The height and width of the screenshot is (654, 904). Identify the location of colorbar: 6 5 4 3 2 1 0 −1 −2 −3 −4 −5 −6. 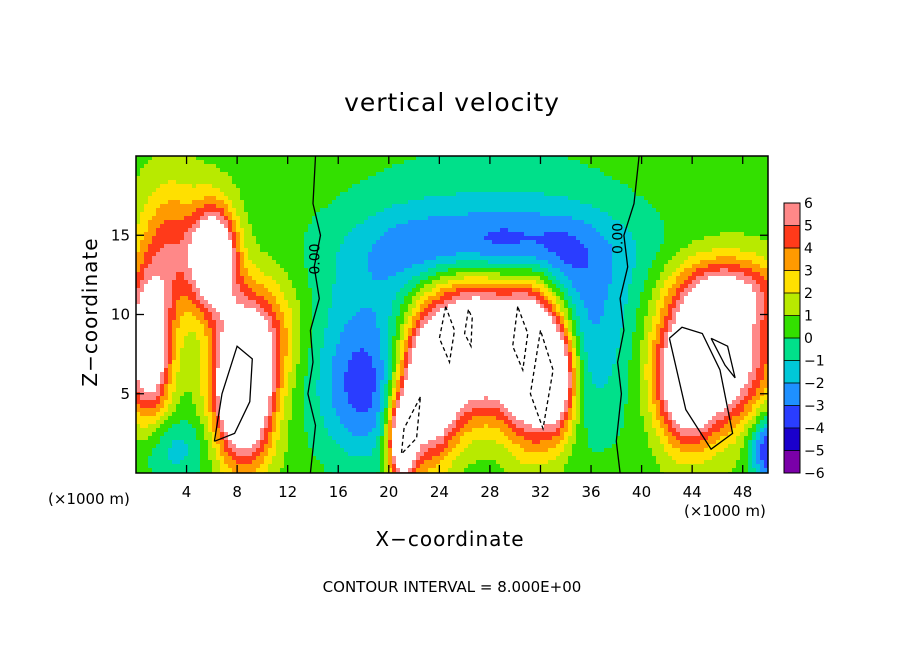
(804, 339).